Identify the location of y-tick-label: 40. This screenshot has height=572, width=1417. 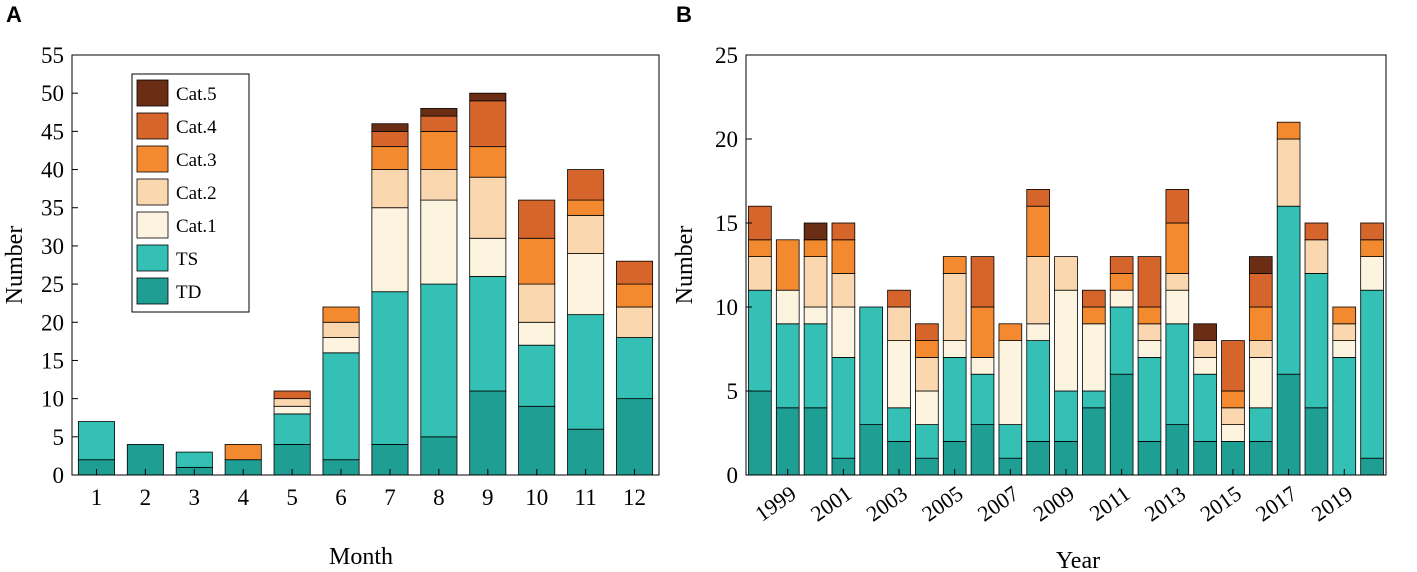
(52, 170).